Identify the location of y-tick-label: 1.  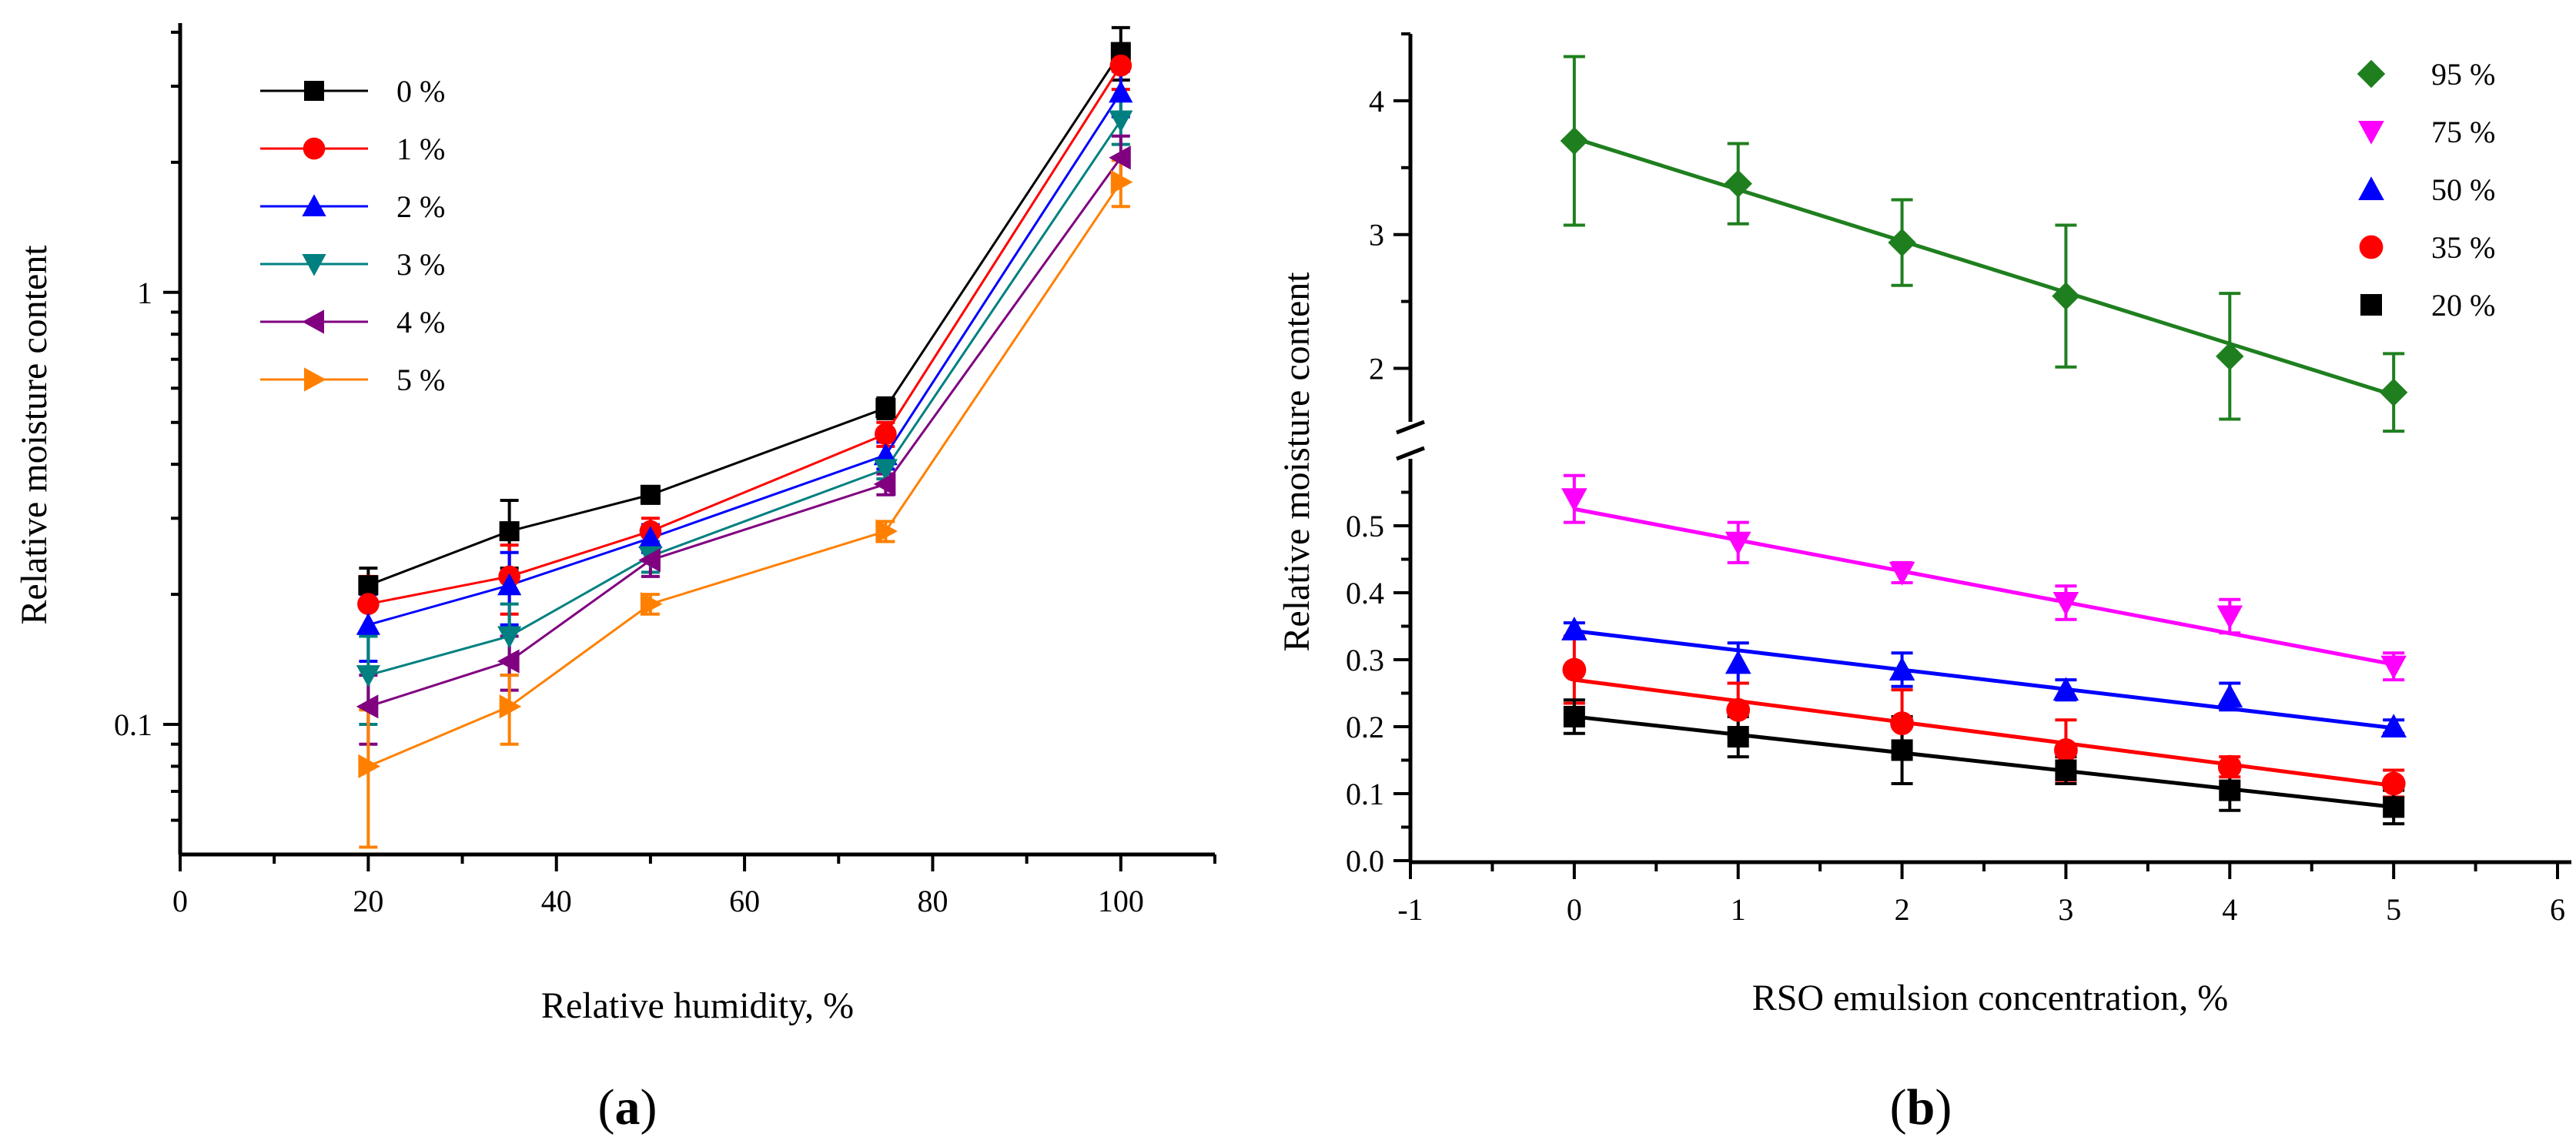
(145, 293).